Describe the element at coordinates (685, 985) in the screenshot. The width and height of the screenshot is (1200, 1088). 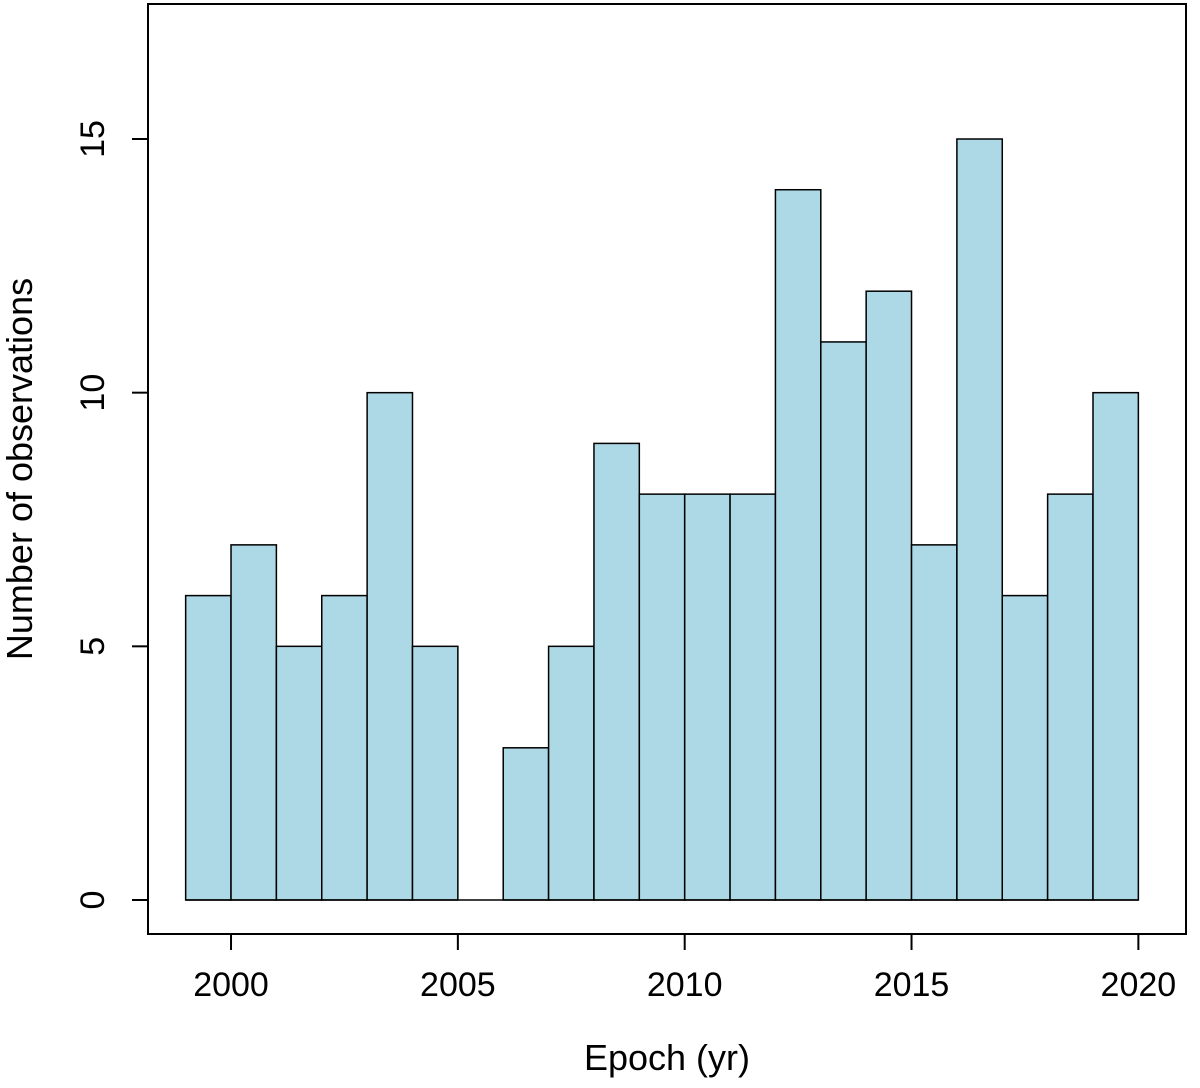
I see `x-tick-label-2010: 2010` at that location.